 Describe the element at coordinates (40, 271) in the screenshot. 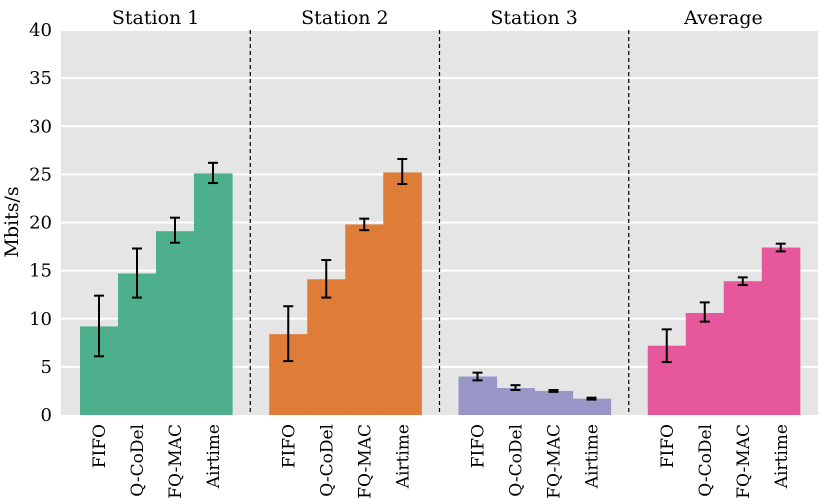

I see `y-tick-label: 15` at that location.